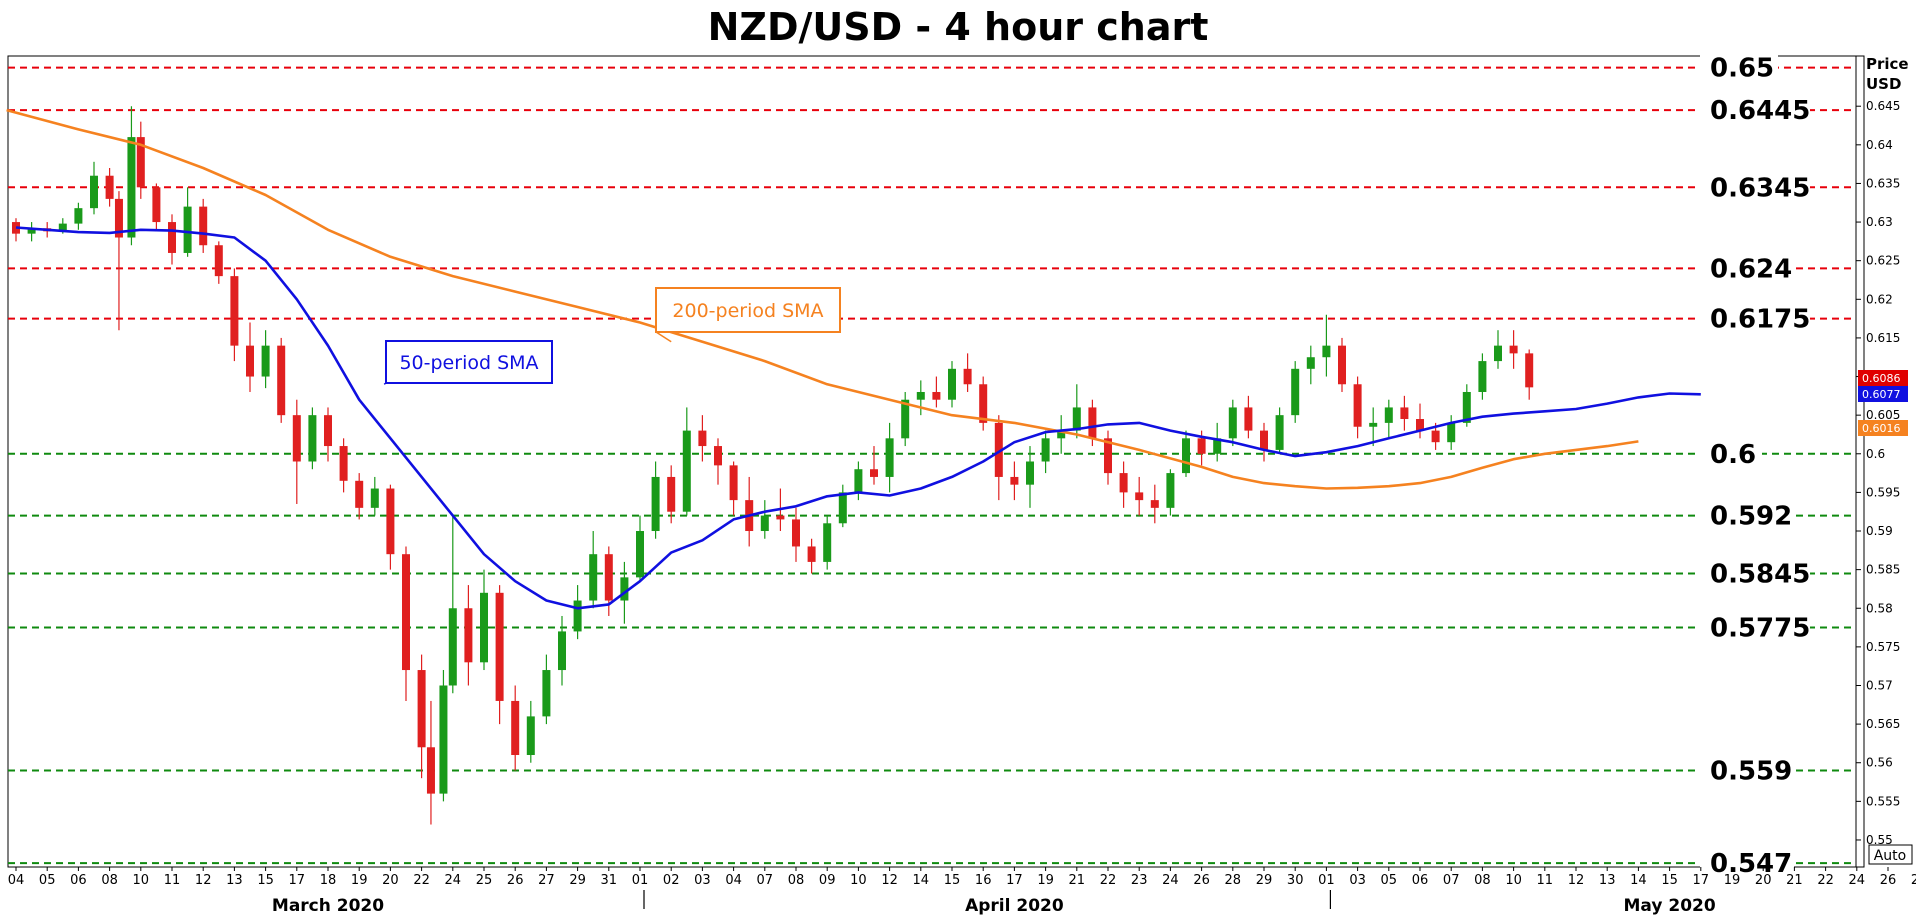 This screenshot has width=1916, height=923. Describe the element at coordinates (1763, 880) in the screenshot. I see `x-tick-label: 20` at that location.